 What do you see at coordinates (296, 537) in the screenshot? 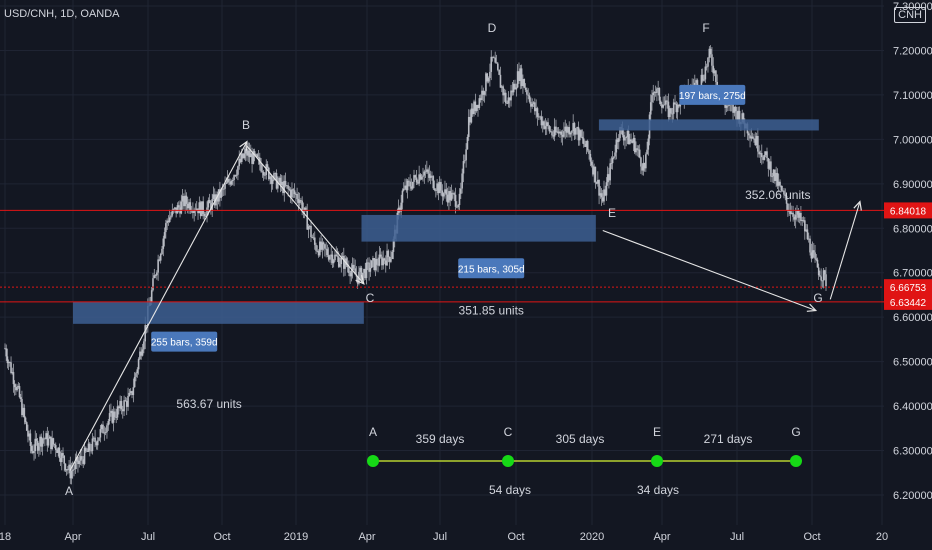
I see `x-tick-label: 2019` at bounding box center [296, 537].